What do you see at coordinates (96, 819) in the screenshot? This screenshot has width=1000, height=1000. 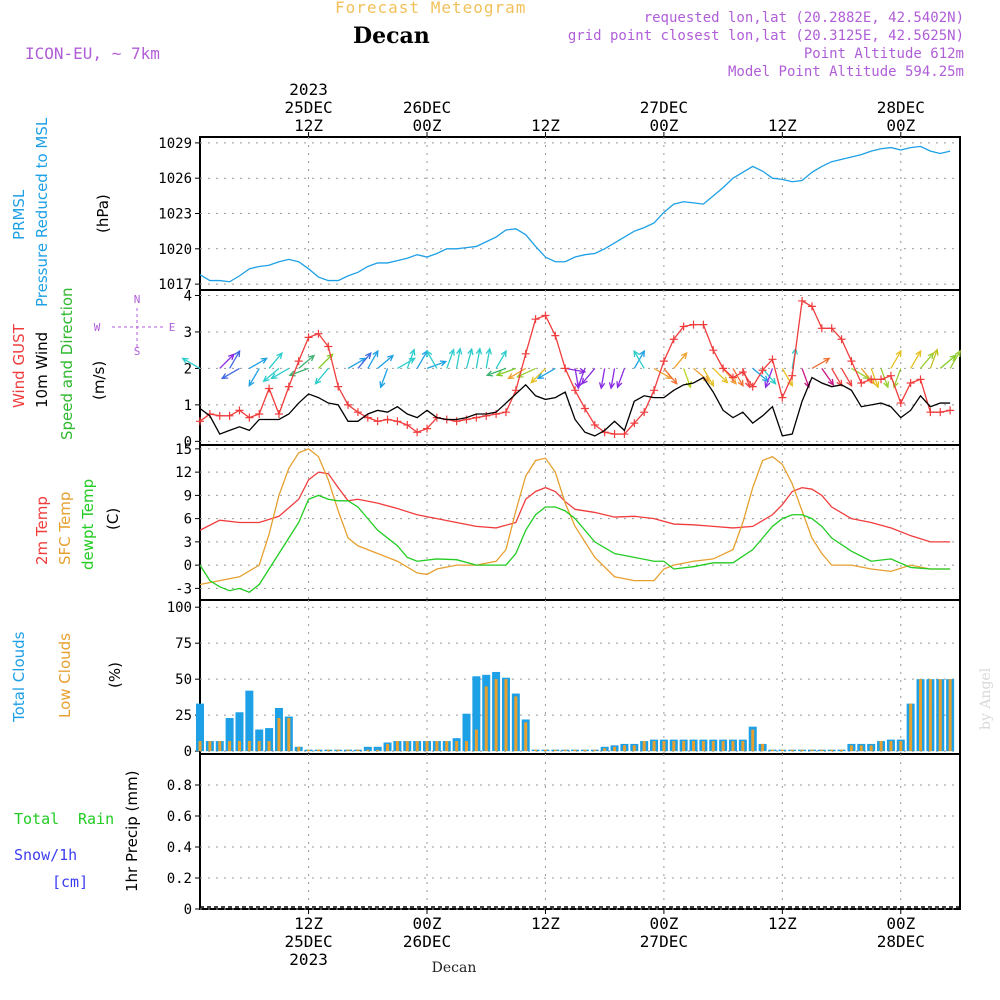 I see `precip-legend-rain: Rain` at bounding box center [96, 819].